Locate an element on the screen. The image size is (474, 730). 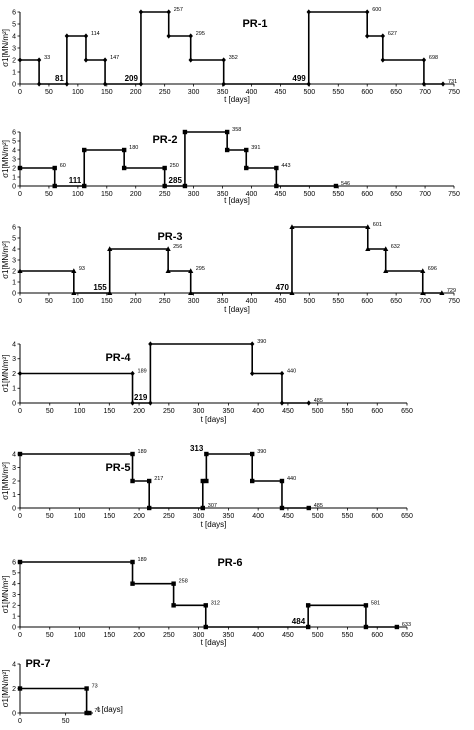
day-label: 93 is located at coordinates (82, 269).